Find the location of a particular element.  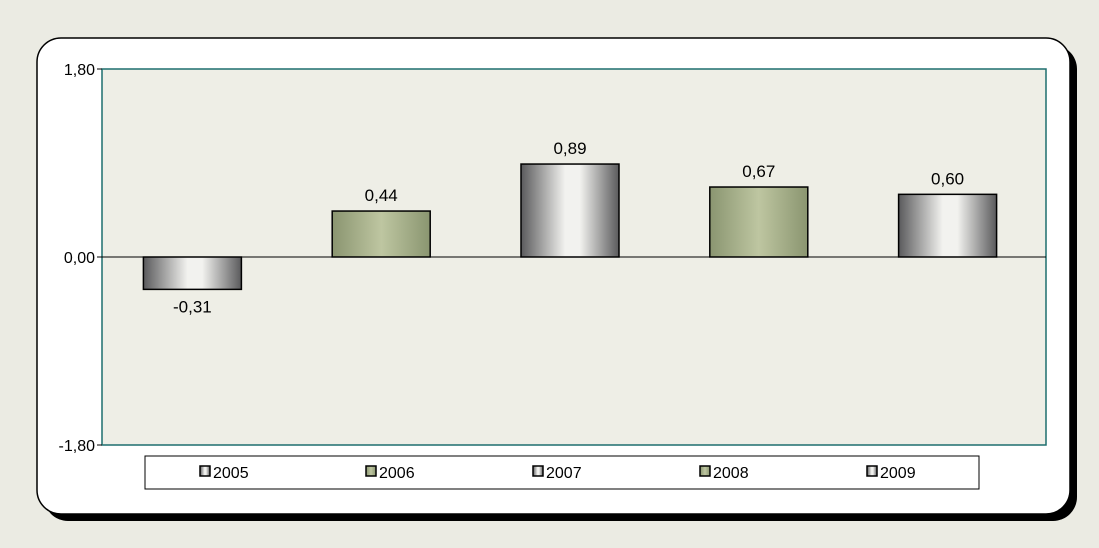

legend-swatch-2005 is located at coordinates (205, 471).